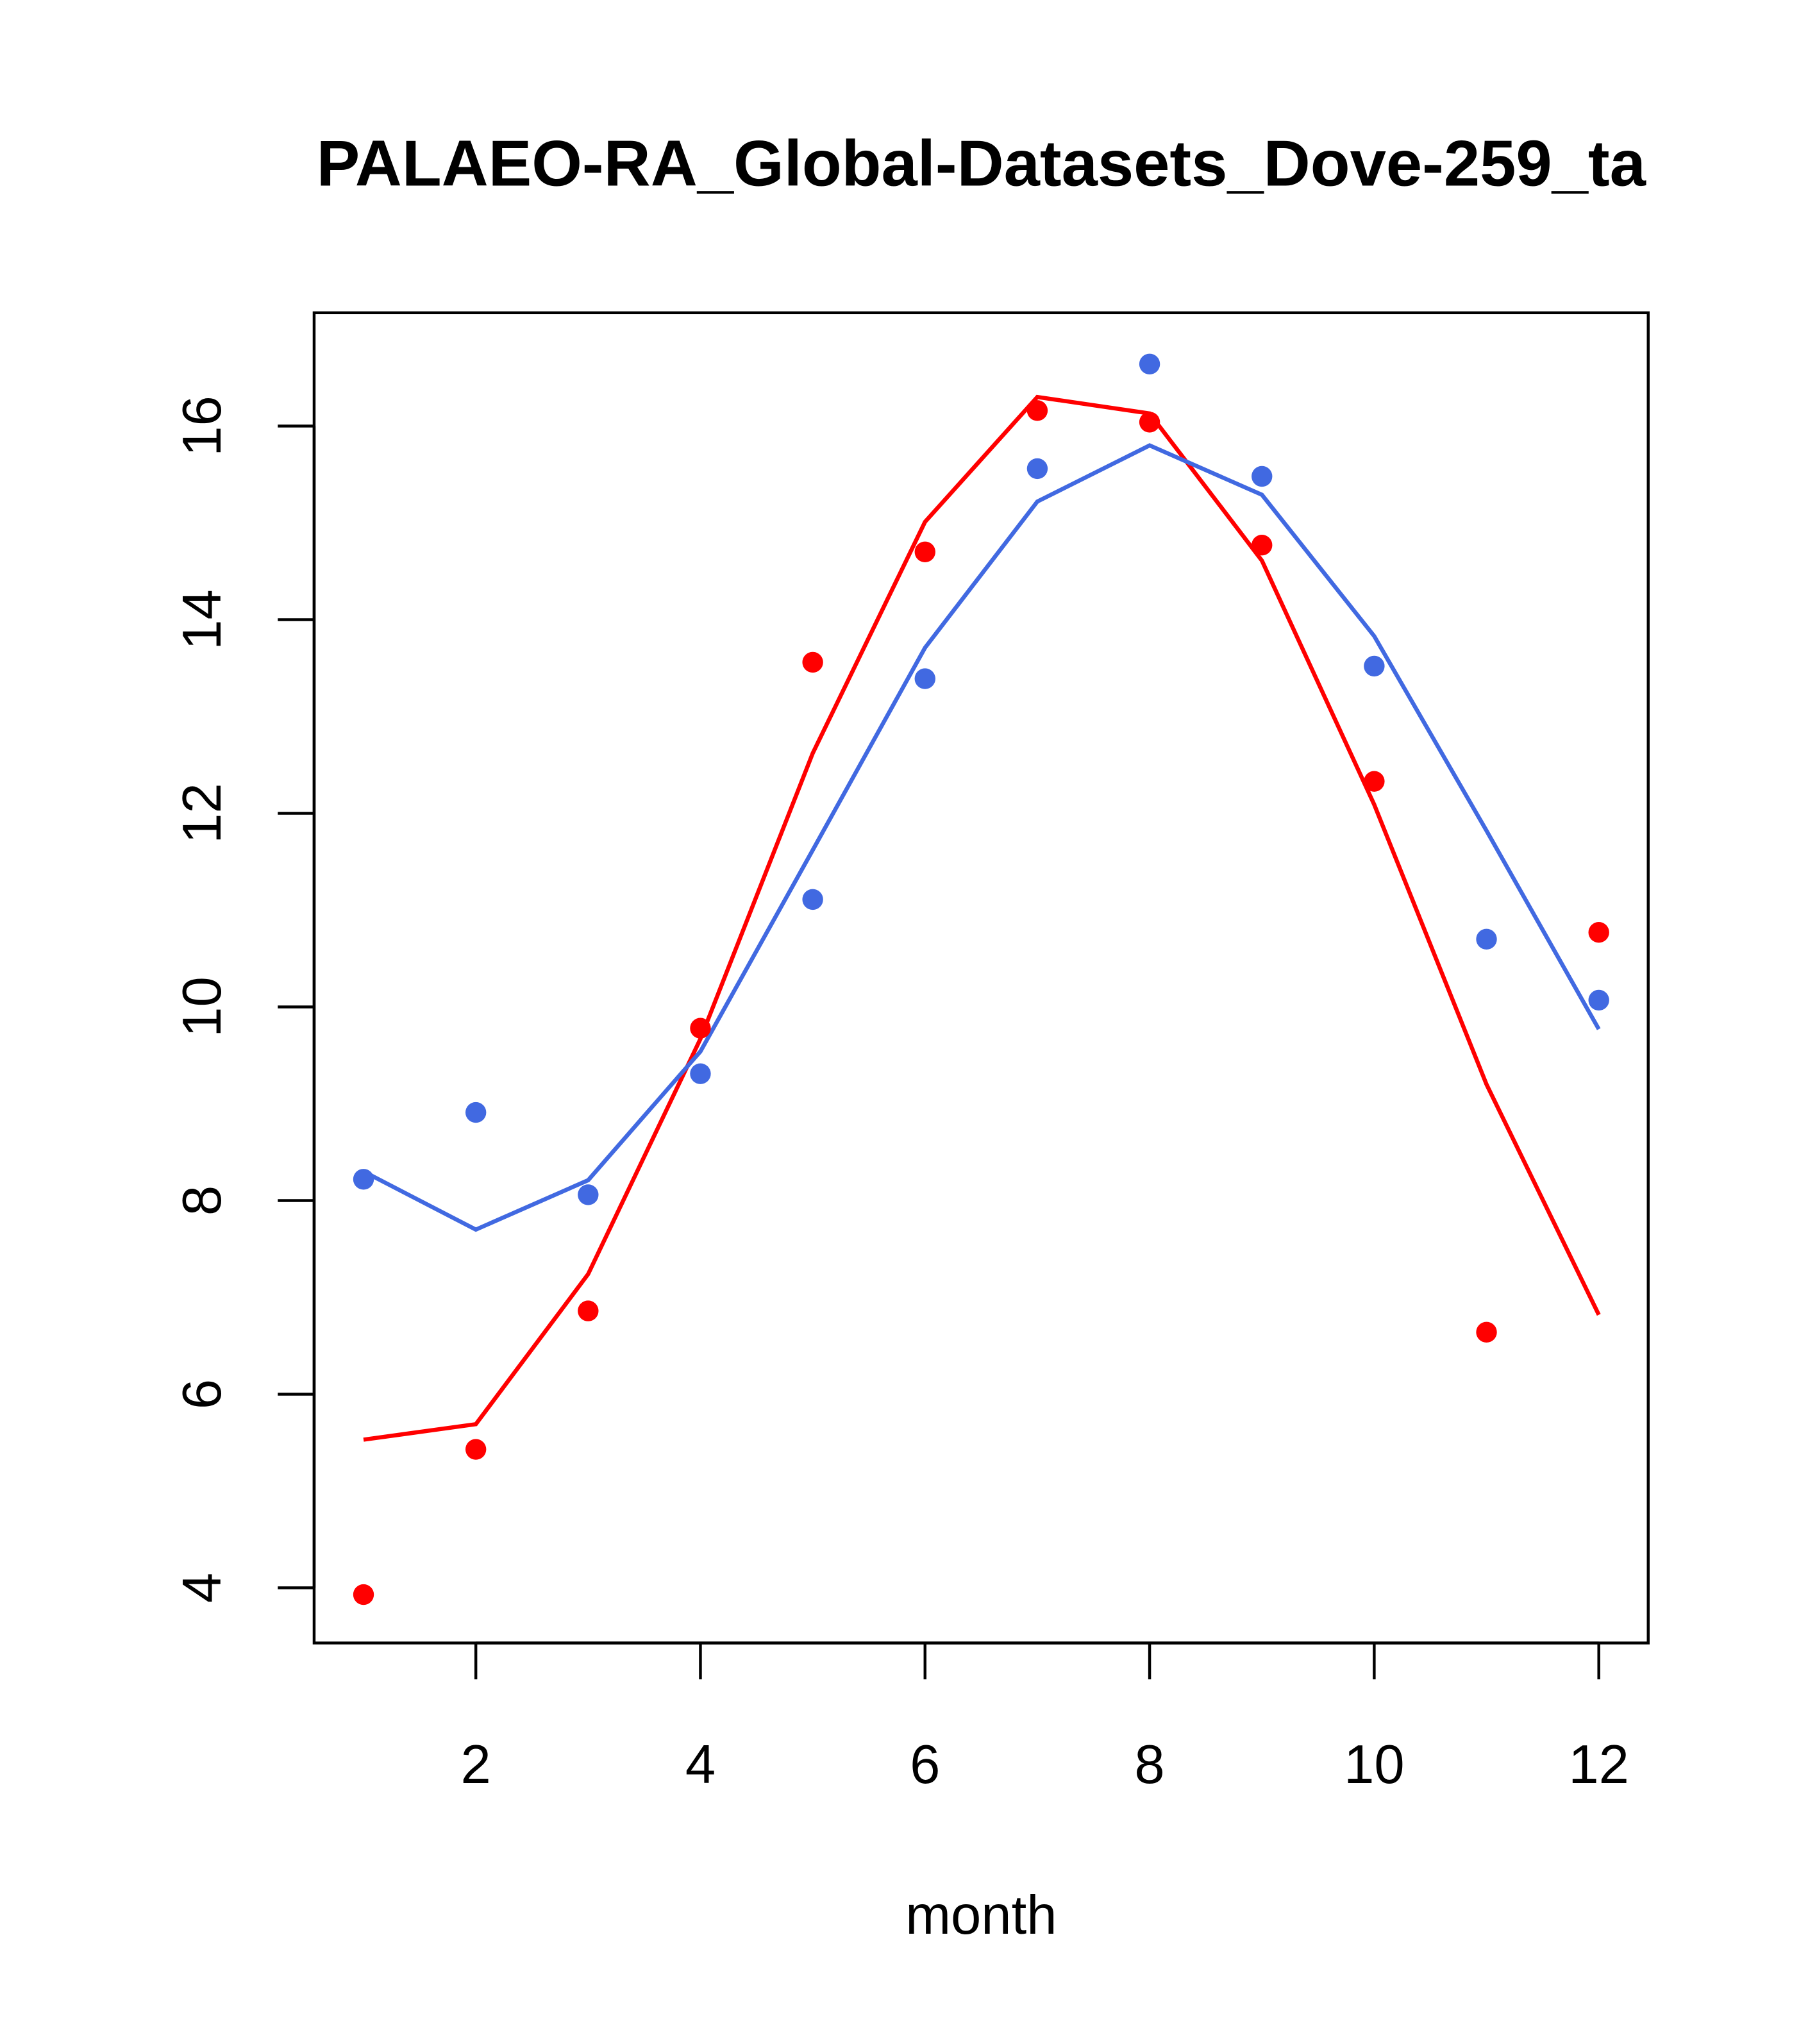 This screenshot has width=1817, height=2044. Describe the element at coordinates (202, 1006) in the screenshot. I see `y-tick-label: 10` at that location.